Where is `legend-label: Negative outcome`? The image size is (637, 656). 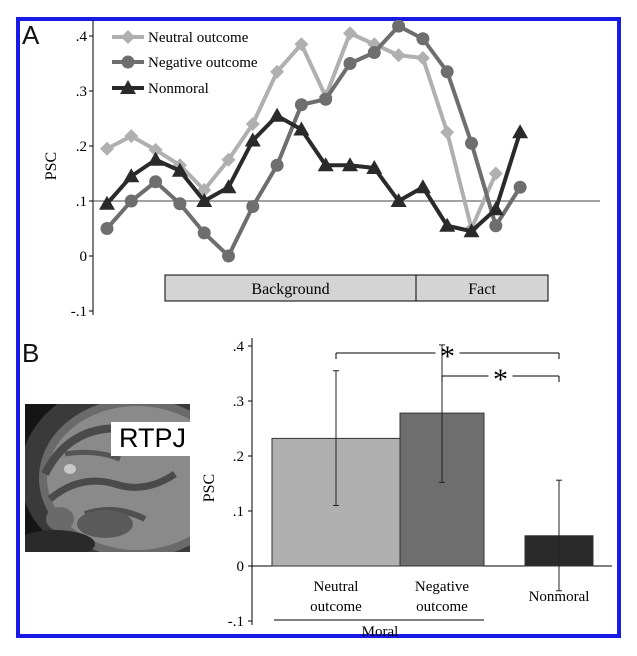
legend-label: Negative outcome is located at coordinates (203, 63).